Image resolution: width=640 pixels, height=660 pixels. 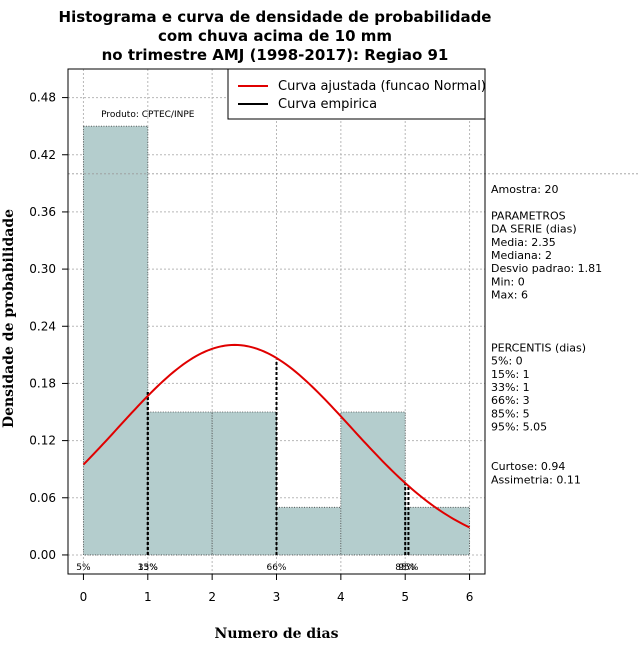 I want to click on y-tick-label: 0.00, so click(x=42, y=555).